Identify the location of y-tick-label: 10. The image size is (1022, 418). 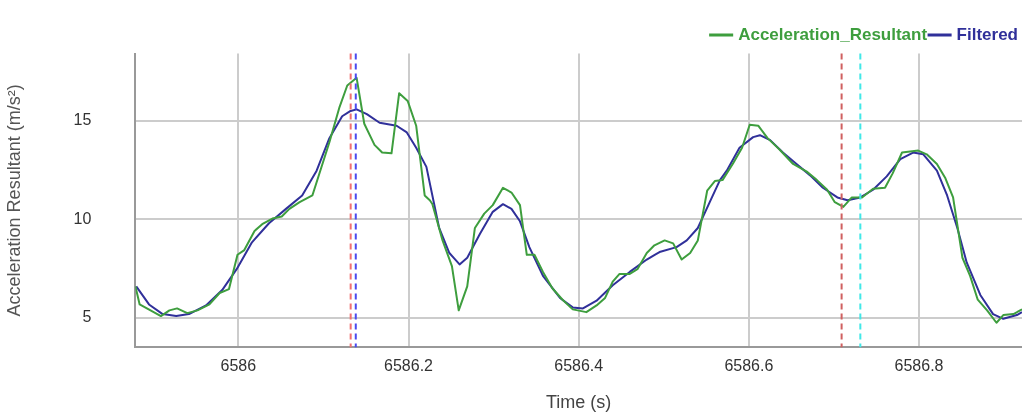
(82, 218).